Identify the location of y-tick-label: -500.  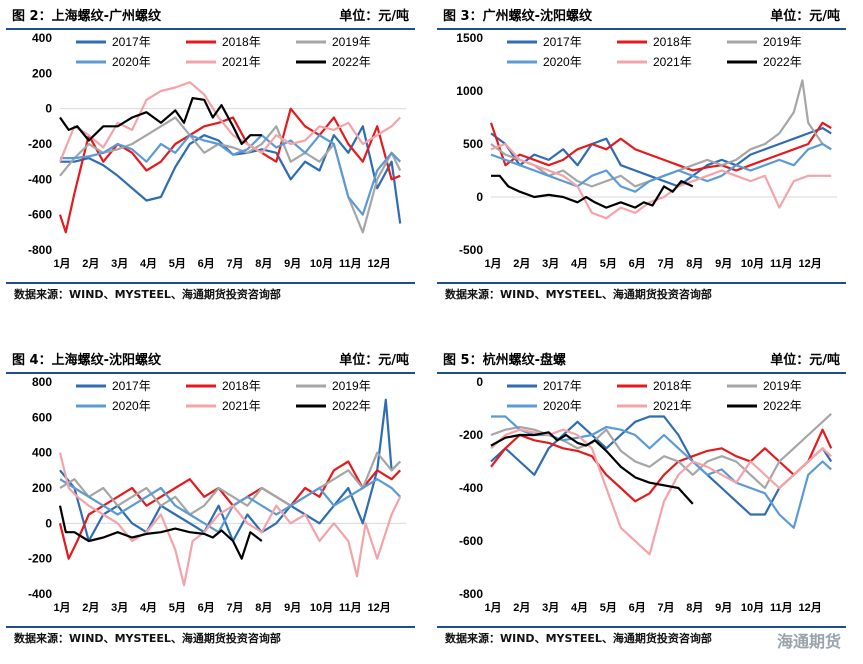
(471, 250).